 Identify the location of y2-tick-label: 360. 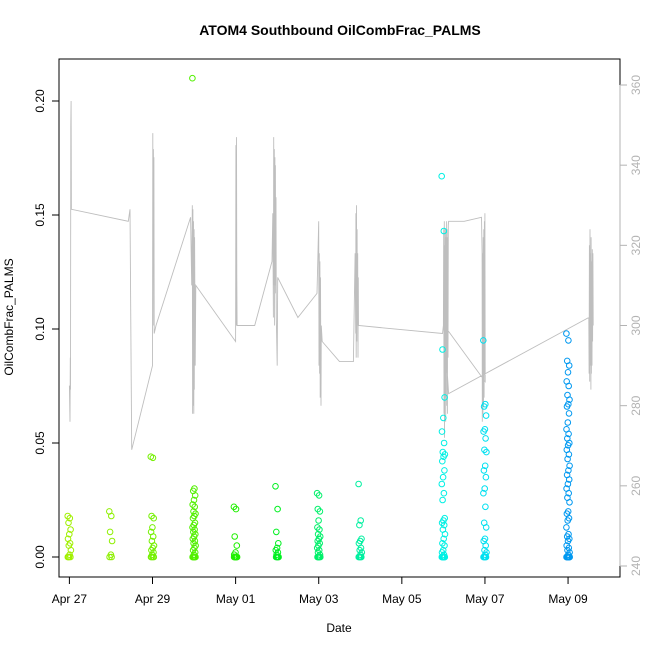
(636, 85).